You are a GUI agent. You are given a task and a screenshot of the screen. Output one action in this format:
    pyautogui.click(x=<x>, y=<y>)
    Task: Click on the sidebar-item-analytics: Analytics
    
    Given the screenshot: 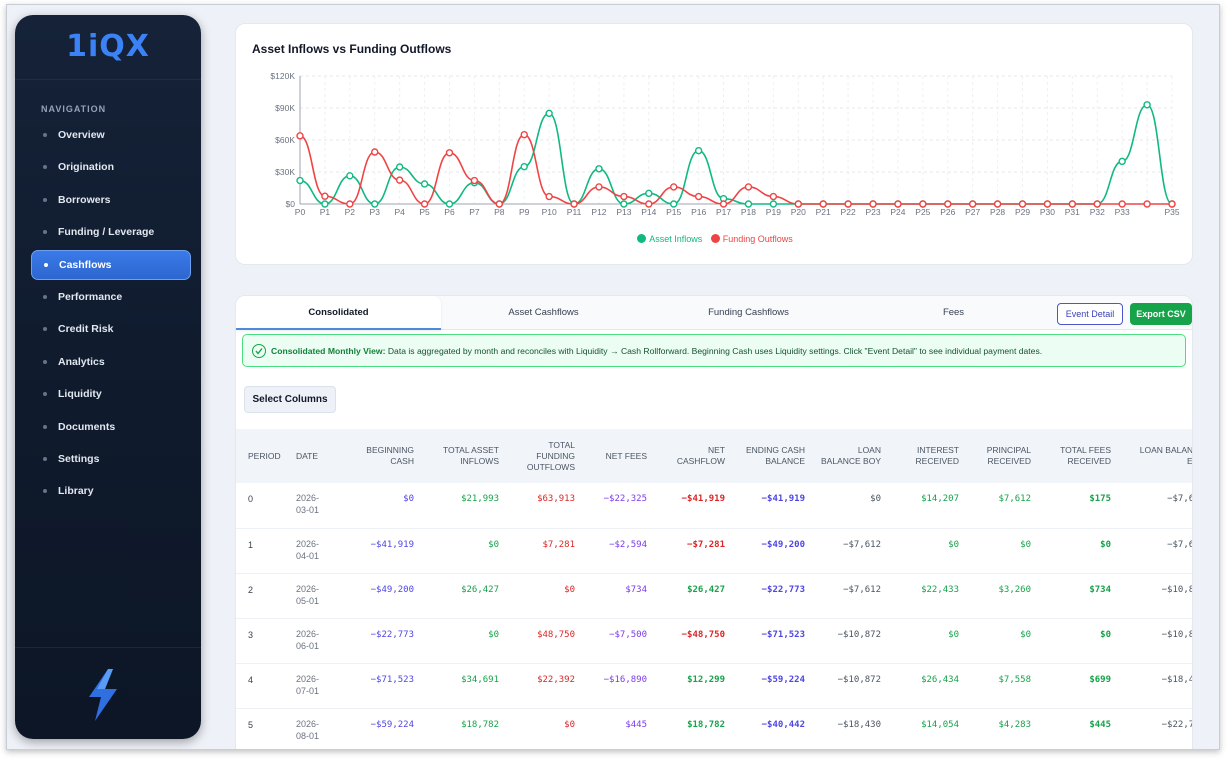 What is the action you would take?
    pyautogui.click(x=111, y=362)
    